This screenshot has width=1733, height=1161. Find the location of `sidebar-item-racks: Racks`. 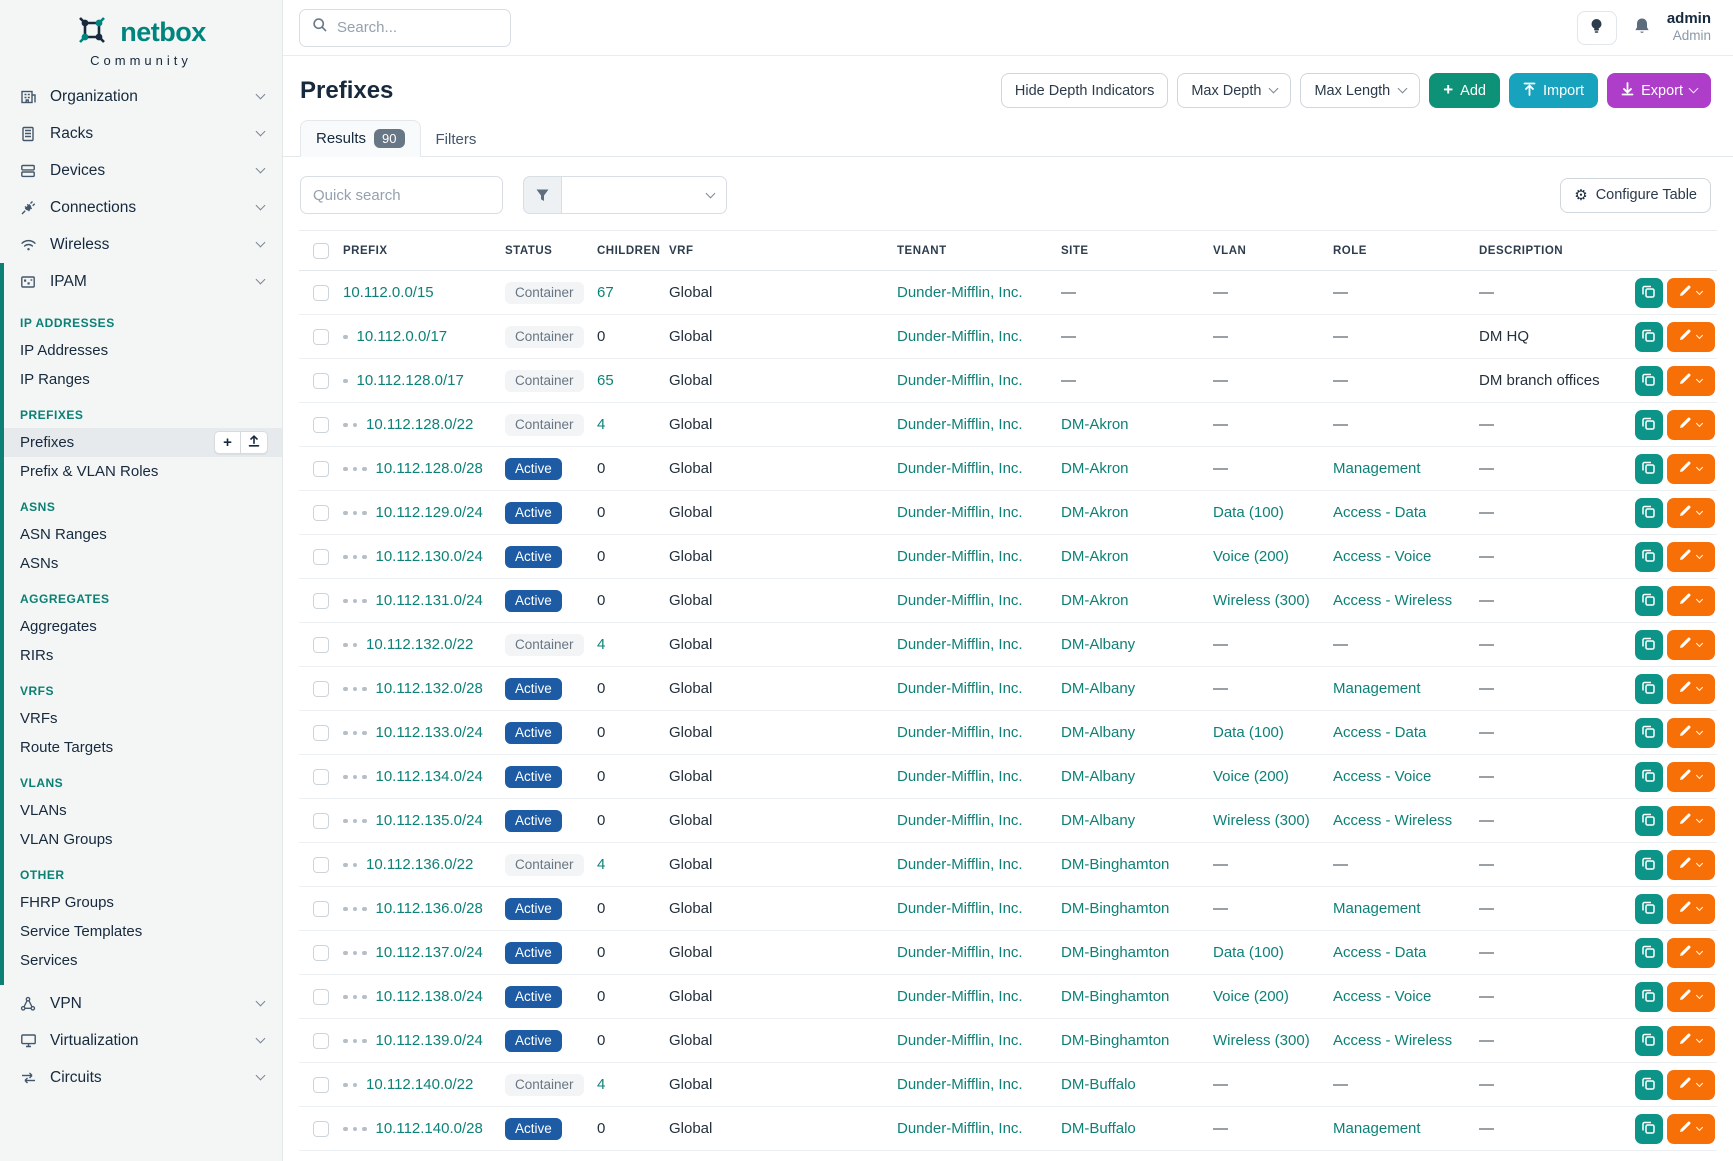

sidebar-item-racks: Racks is located at coordinates (141, 133).